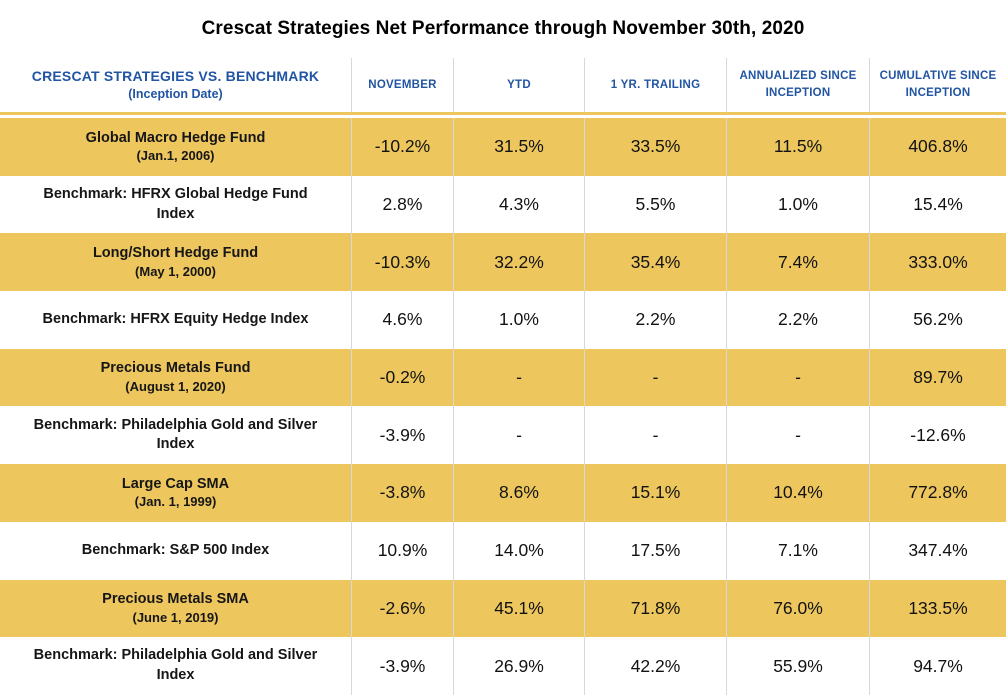 Image resolution: width=1006 pixels, height=695 pixels. What do you see at coordinates (175, 271) in the screenshot?
I see `inception-date: (May 1, 2000)` at bounding box center [175, 271].